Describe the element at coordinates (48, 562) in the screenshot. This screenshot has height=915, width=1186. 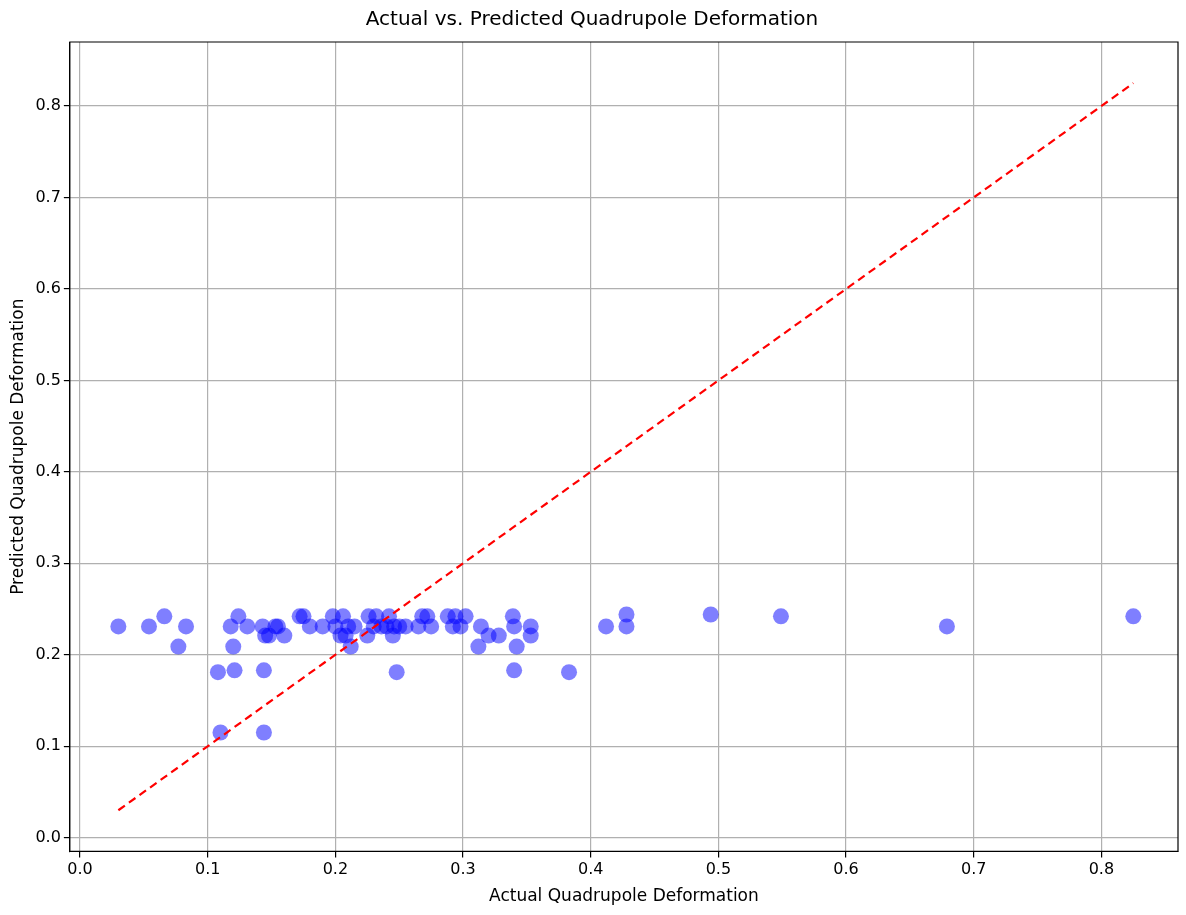
I see `y-tick-label: 0.3` at that location.